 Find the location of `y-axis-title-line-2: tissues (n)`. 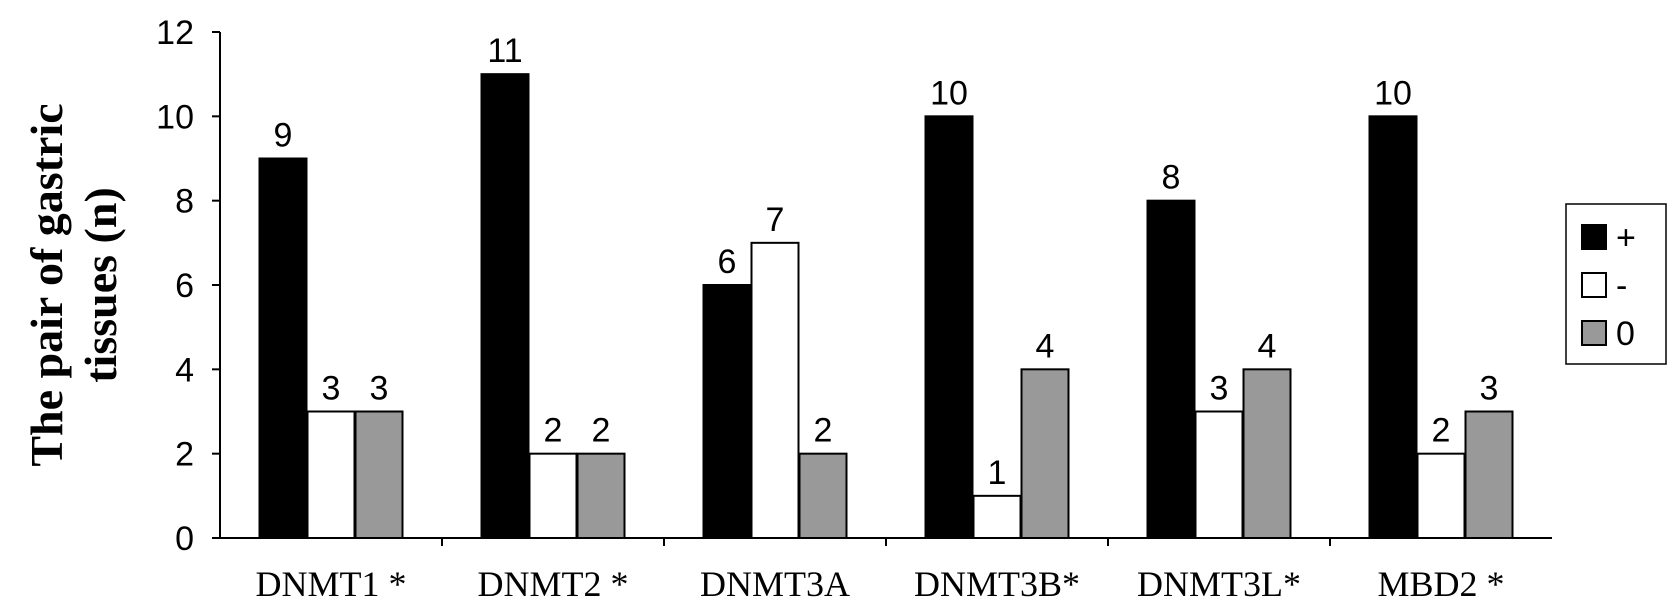

y-axis-title-line-2: tissues (n) is located at coordinates (100, 285).